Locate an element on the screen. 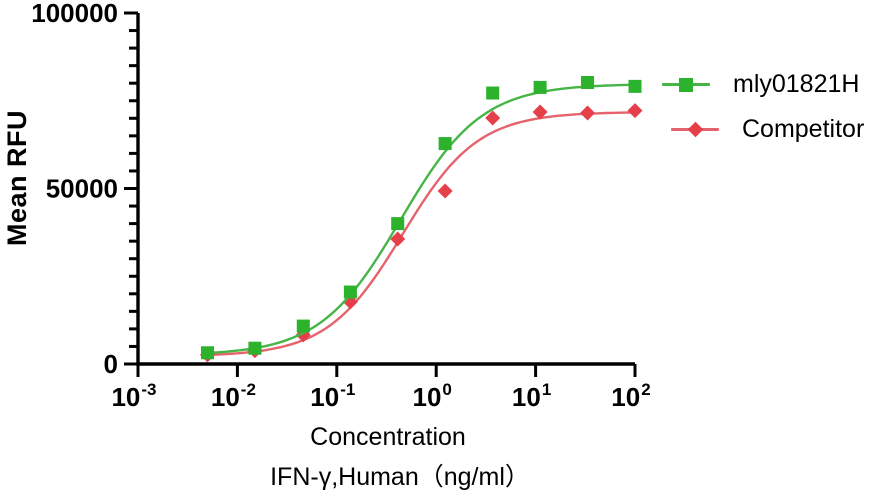 The width and height of the screenshot is (877, 490). x-axis-title-line1: Concentration is located at coordinates (388, 437).